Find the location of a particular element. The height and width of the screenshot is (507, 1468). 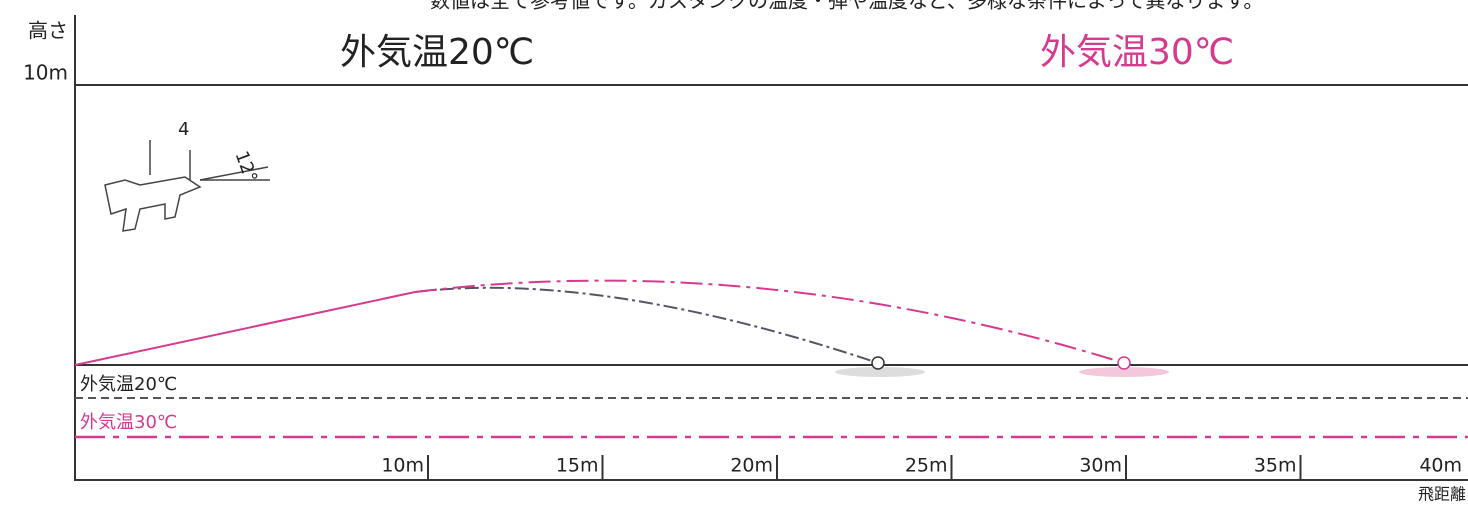

x-tick-label: 35m is located at coordinates (1275, 466).